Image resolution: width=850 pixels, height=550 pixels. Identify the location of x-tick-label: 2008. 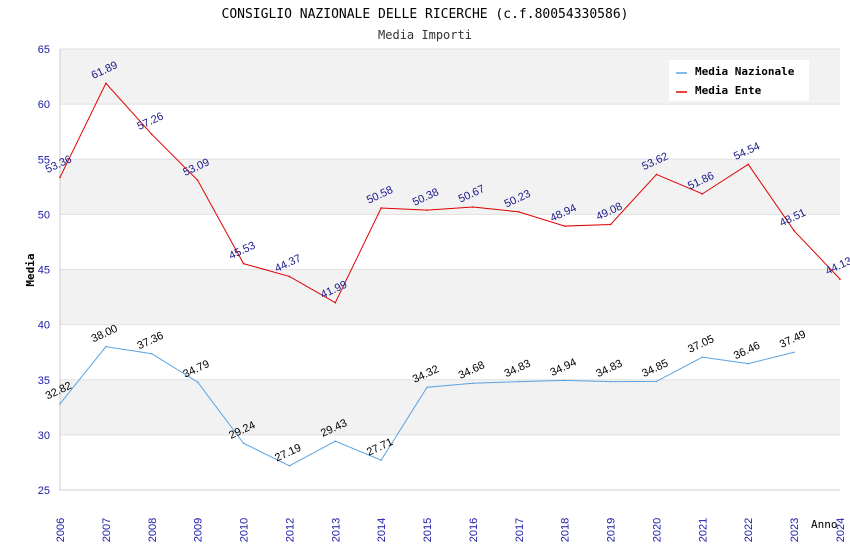
(153, 530).